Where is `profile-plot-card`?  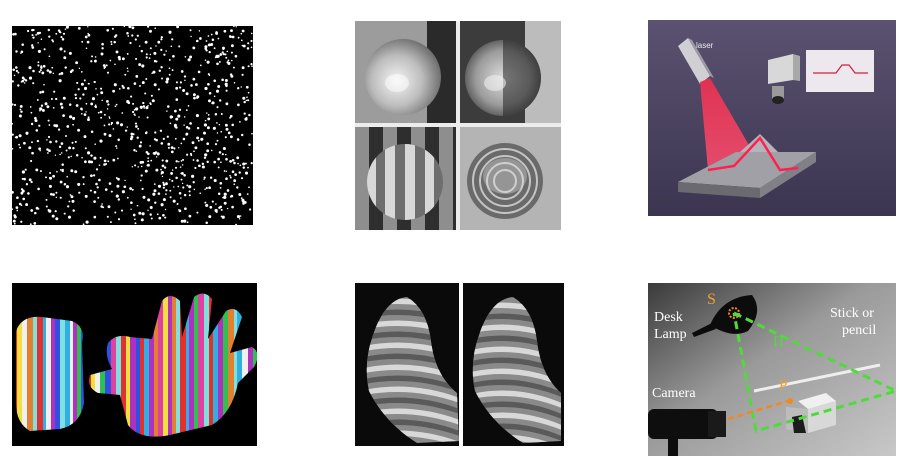
profile-plot-card is located at coordinates (840, 71).